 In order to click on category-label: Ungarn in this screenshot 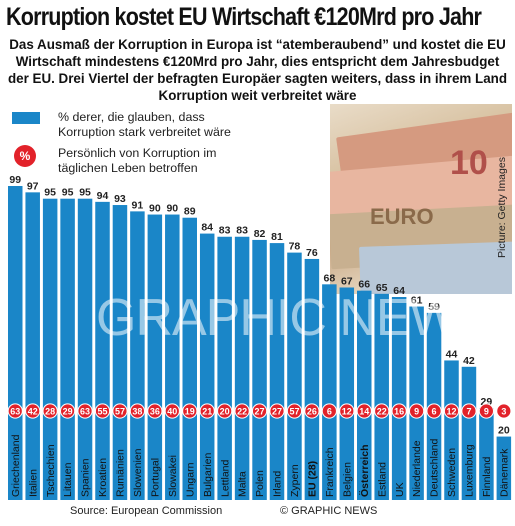, I will do `click(190, 479)`.